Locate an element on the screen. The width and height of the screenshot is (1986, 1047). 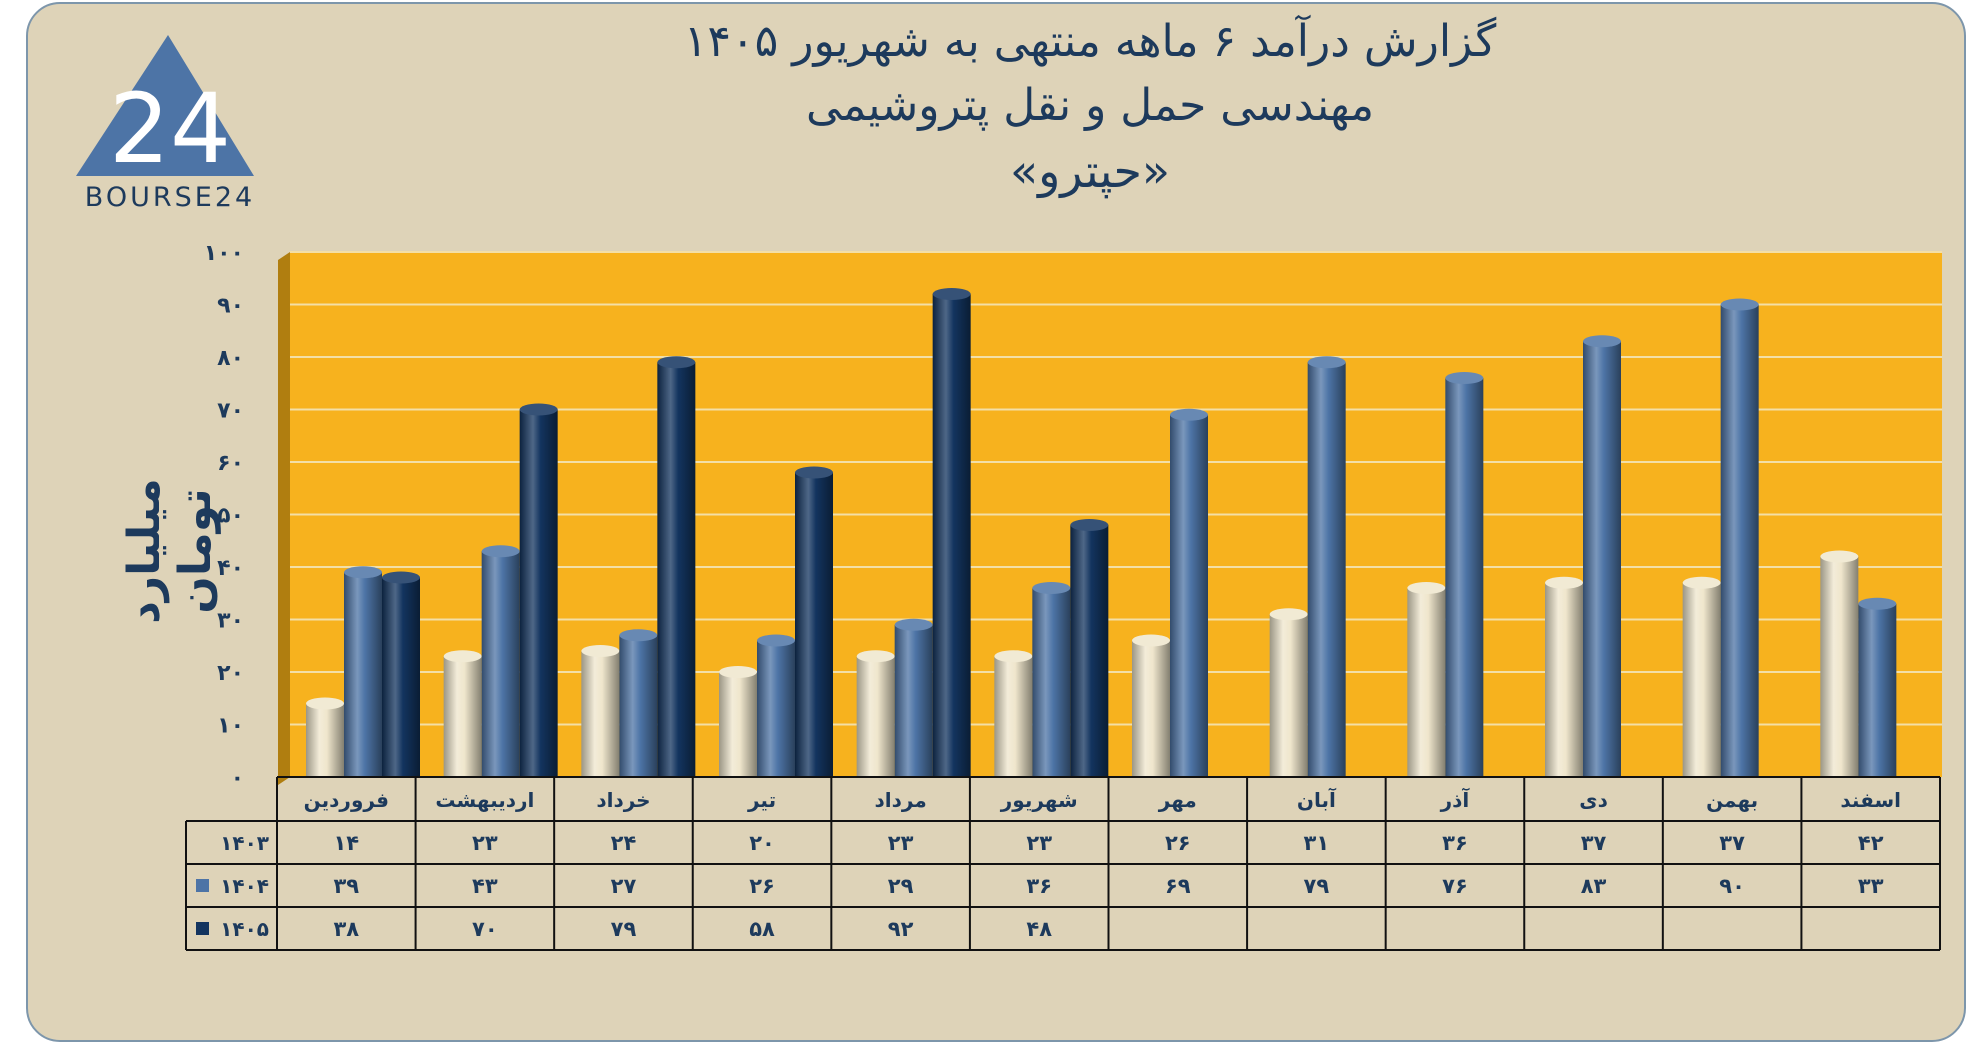
data-label: ۲۷ is located at coordinates (624, 886).